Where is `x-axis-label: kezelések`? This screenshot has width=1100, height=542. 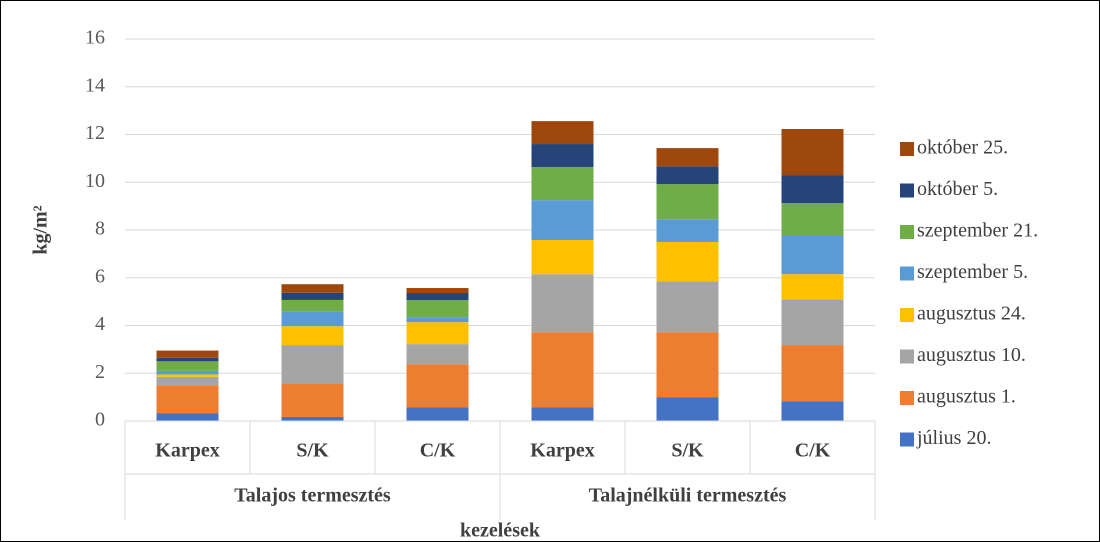
x-axis-label: kezelések is located at coordinates (500, 531).